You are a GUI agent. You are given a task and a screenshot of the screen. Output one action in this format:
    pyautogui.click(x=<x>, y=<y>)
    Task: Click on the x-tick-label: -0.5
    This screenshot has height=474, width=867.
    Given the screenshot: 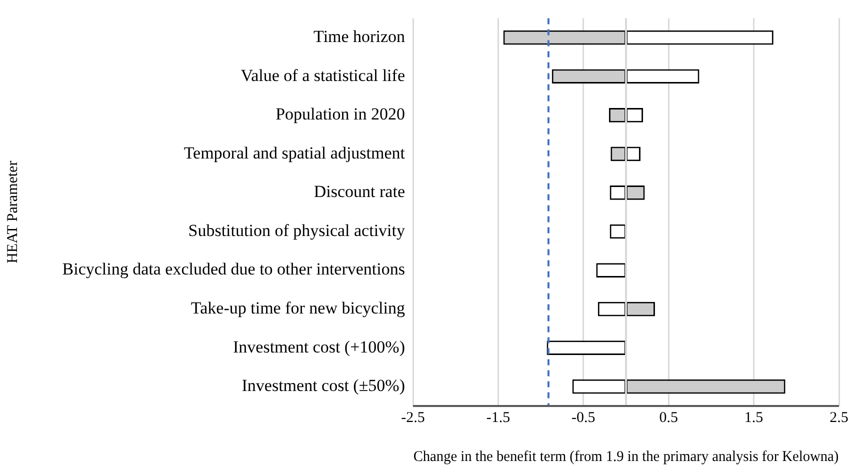 What is the action you would take?
    pyautogui.click(x=584, y=418)
    